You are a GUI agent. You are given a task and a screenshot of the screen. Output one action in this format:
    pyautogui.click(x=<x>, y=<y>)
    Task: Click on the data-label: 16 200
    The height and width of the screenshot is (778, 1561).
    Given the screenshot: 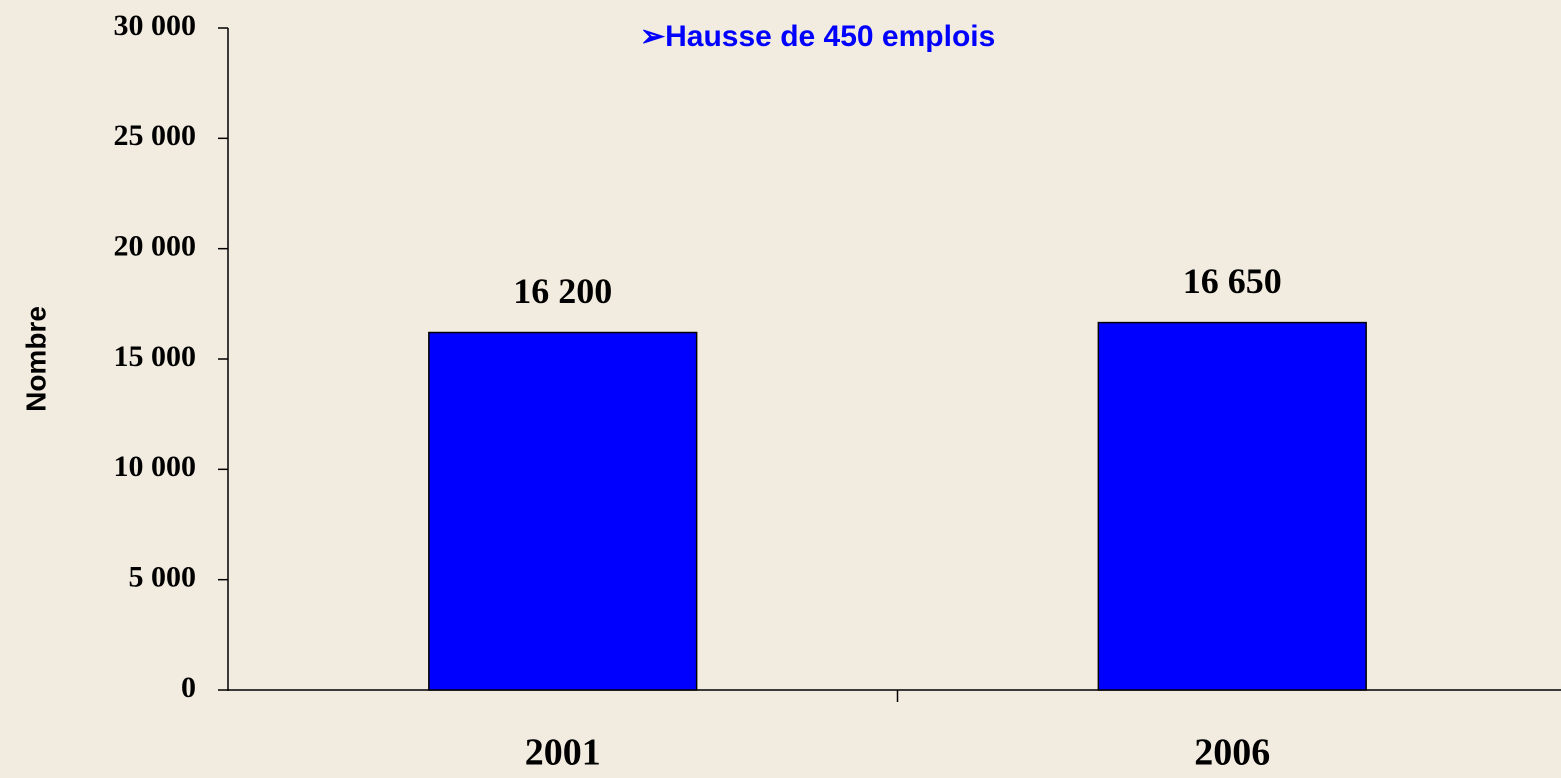 What is the action you would take?
    pyautogui.click(x=562, y=291)
    